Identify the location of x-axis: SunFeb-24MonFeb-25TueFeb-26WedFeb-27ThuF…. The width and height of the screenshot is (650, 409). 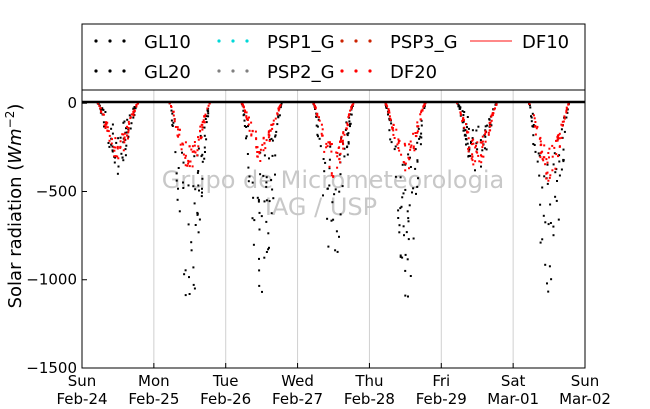
(333, 385).